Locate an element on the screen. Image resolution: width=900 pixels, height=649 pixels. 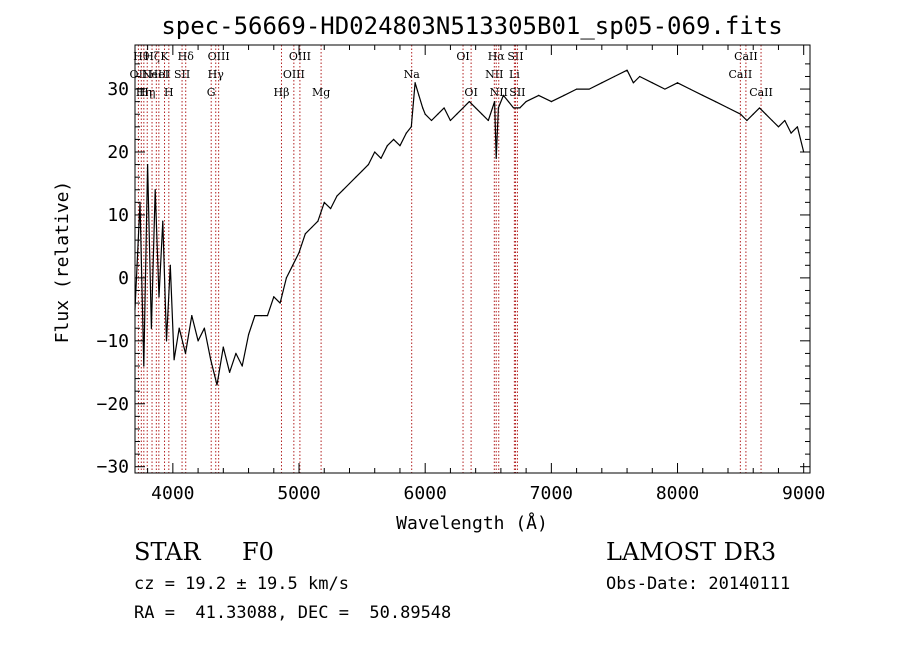
spectral-line-label: Li is located at coordinates (514, 74).